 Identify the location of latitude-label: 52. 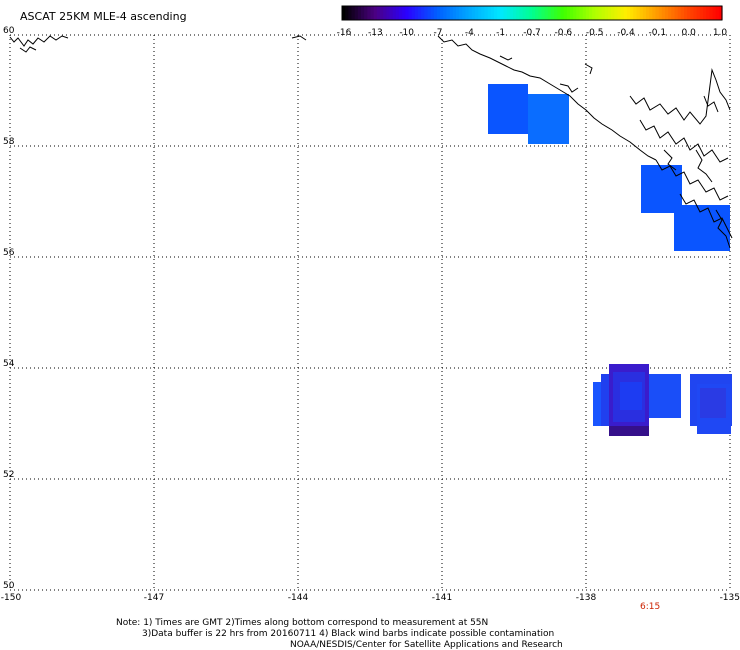
(8, 475).